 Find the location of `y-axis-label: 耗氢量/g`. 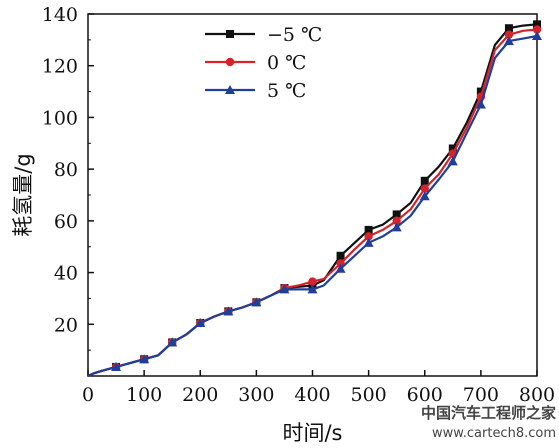

y-axis-label: 耗氢量/g is located at coordinates (23, 194).